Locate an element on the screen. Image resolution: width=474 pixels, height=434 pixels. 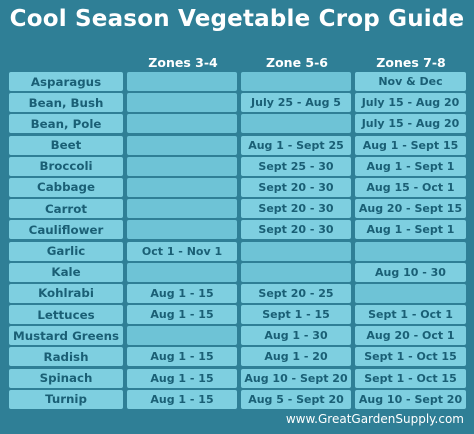
table-row: Cabbage Sept 20 - 30 Aug 15 - Oct 1 is located at coordinates (237, 188).